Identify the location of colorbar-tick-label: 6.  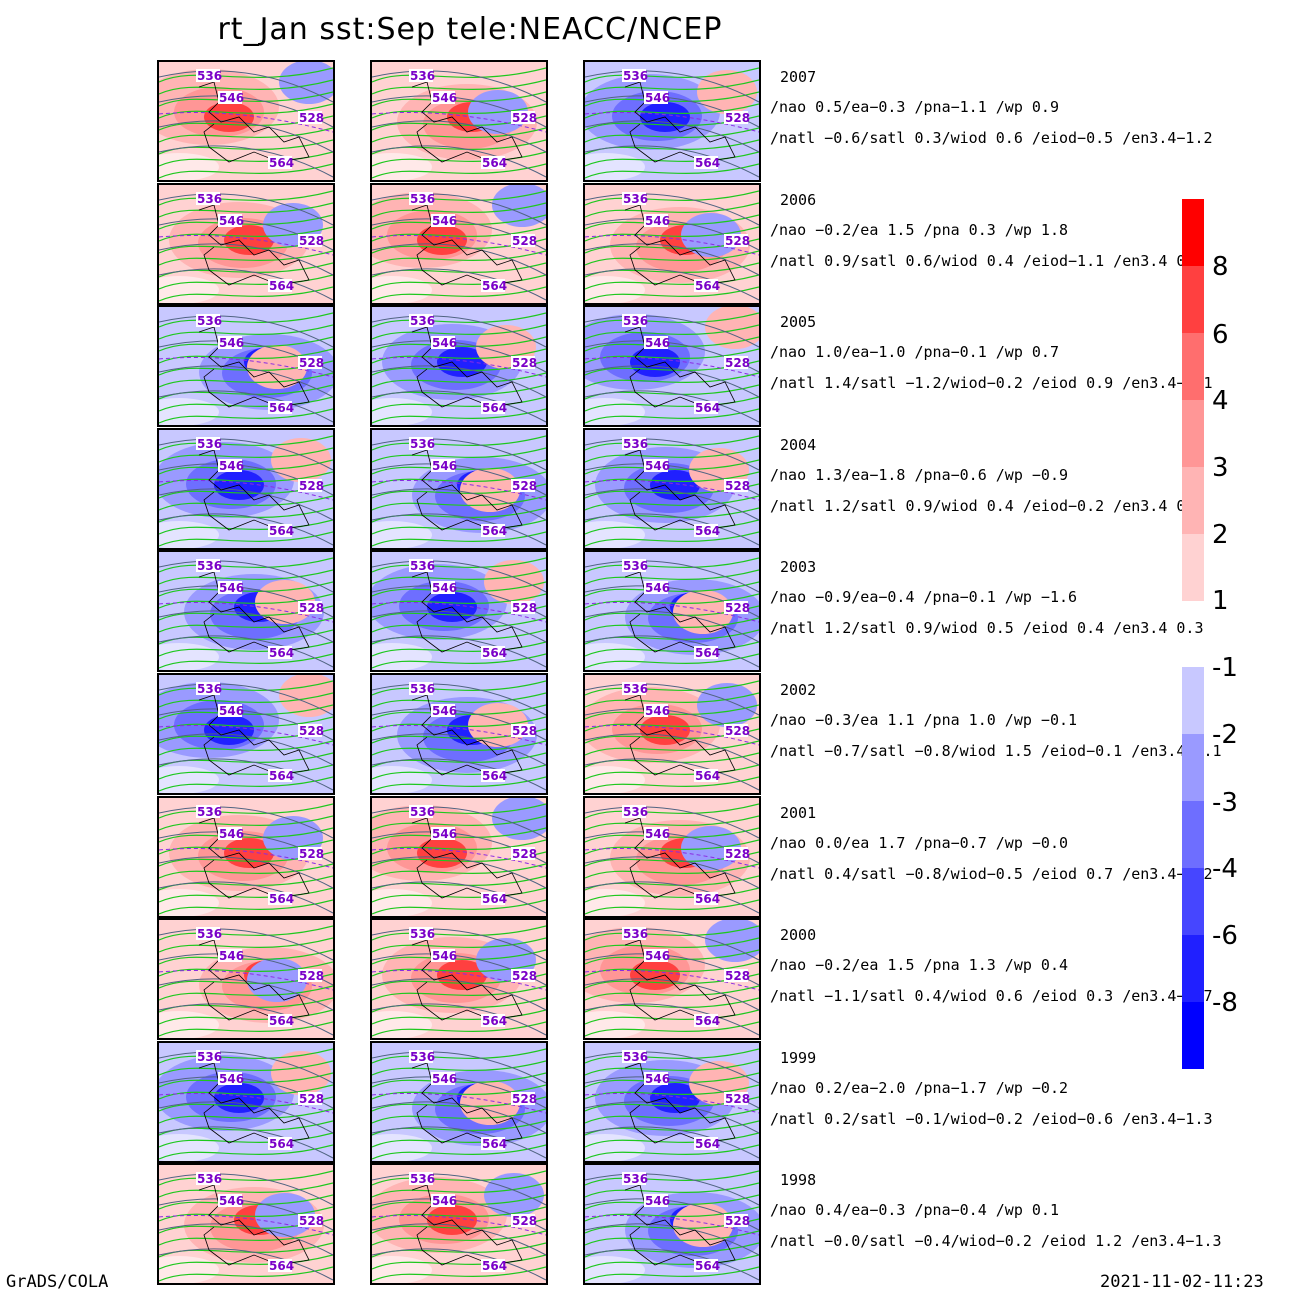
(1220, 335).